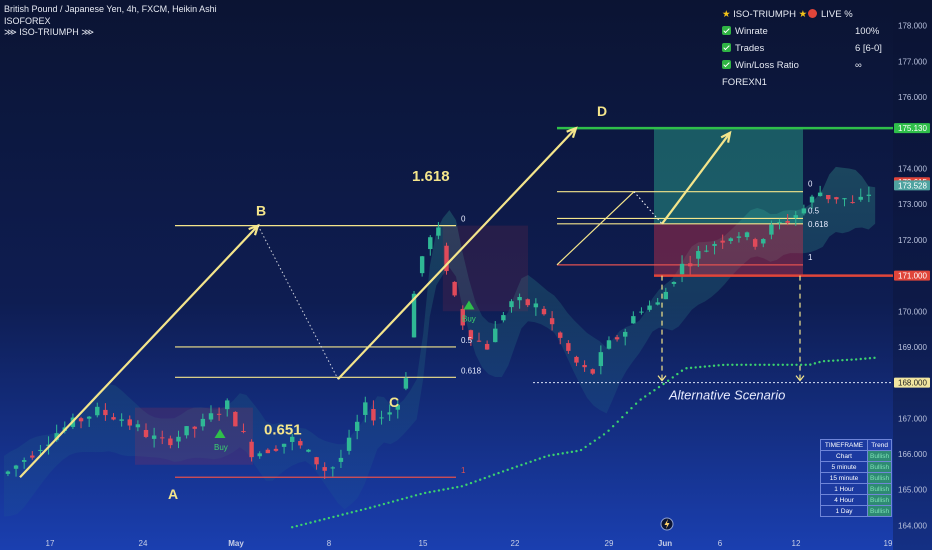  What do you see at coordinates (868, 48) in the screenshot?
I see `stat-value: 6 [6-0]` at bounding box center [868, 48].